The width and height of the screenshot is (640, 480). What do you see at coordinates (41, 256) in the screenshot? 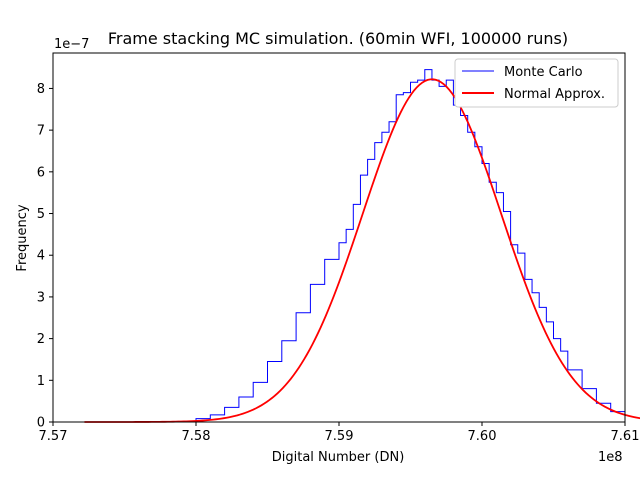
I see `y-tick-label: 4` at bounding box center [41, 256].